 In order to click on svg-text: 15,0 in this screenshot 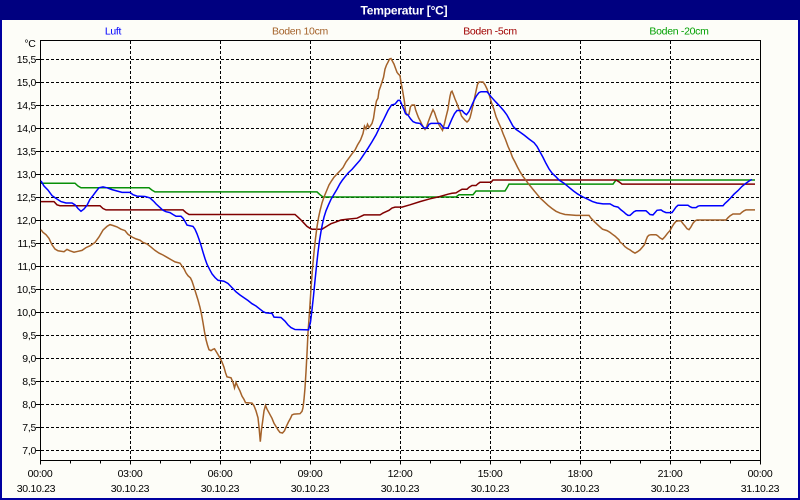, I will do `click(27, 83)`.